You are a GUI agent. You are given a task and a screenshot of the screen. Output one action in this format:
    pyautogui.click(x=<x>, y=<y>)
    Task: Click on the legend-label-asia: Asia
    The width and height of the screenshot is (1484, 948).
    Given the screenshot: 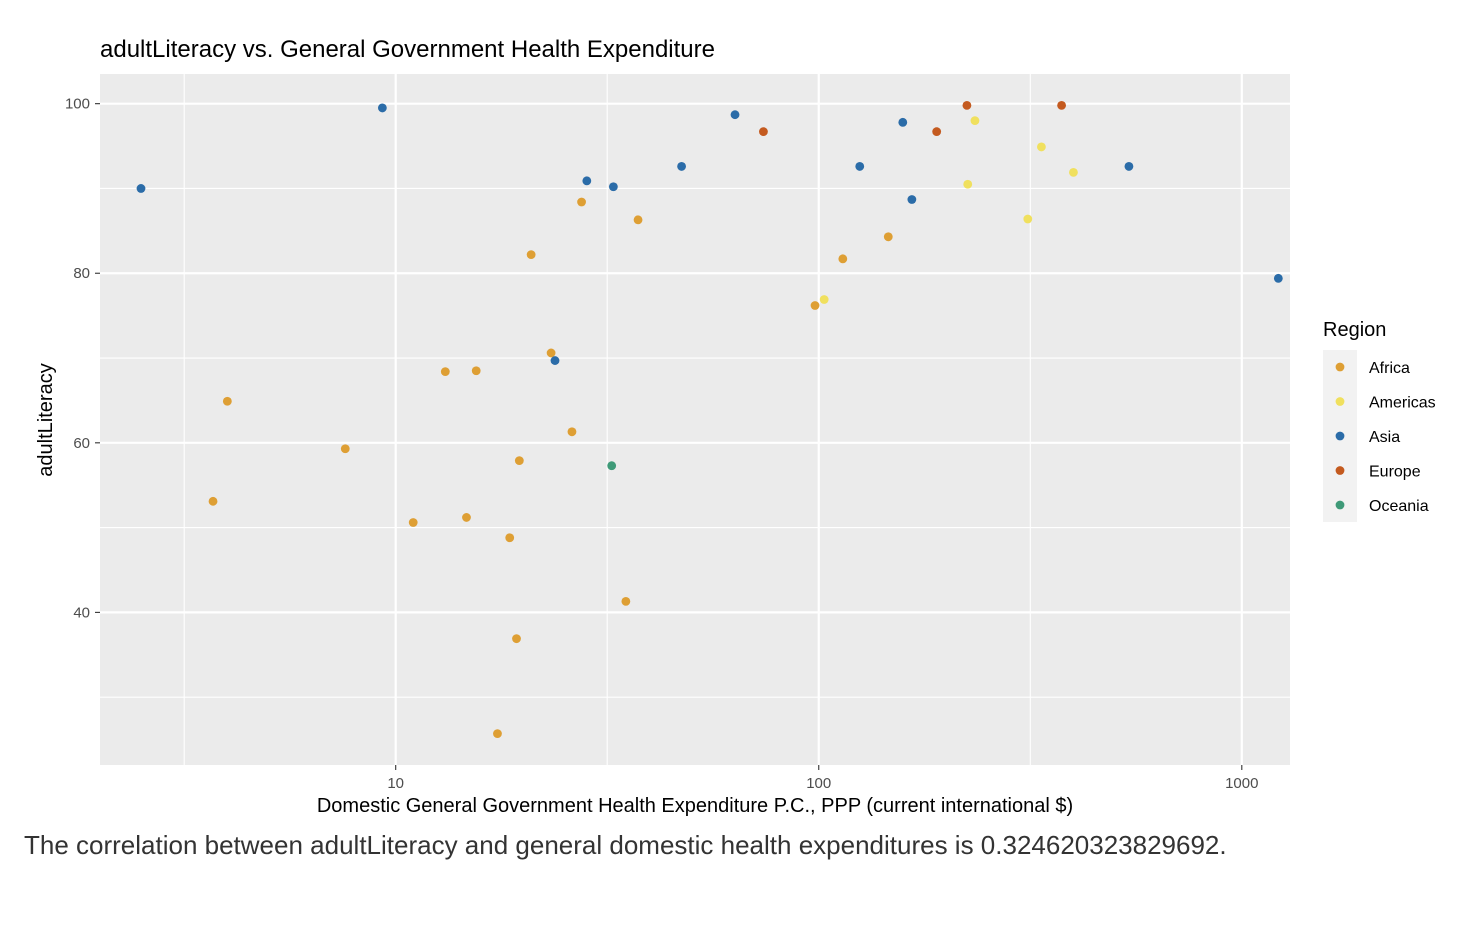 What is the action you would take?
    pyautogui.click(x=1384, y=437)
    